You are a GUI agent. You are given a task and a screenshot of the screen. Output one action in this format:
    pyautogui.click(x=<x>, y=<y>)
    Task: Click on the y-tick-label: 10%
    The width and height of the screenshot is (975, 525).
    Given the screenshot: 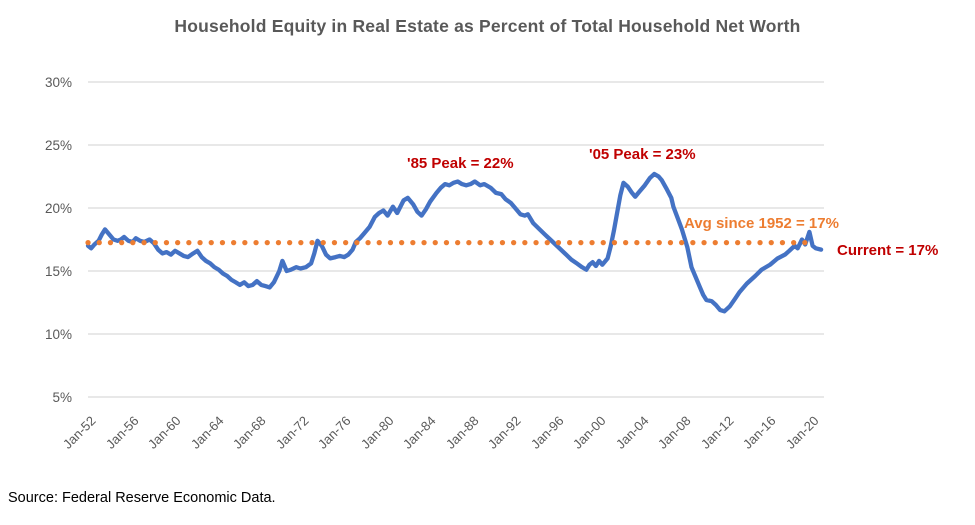 What is the action you would take?
    pyautogui.click(x=58, y=334)
    